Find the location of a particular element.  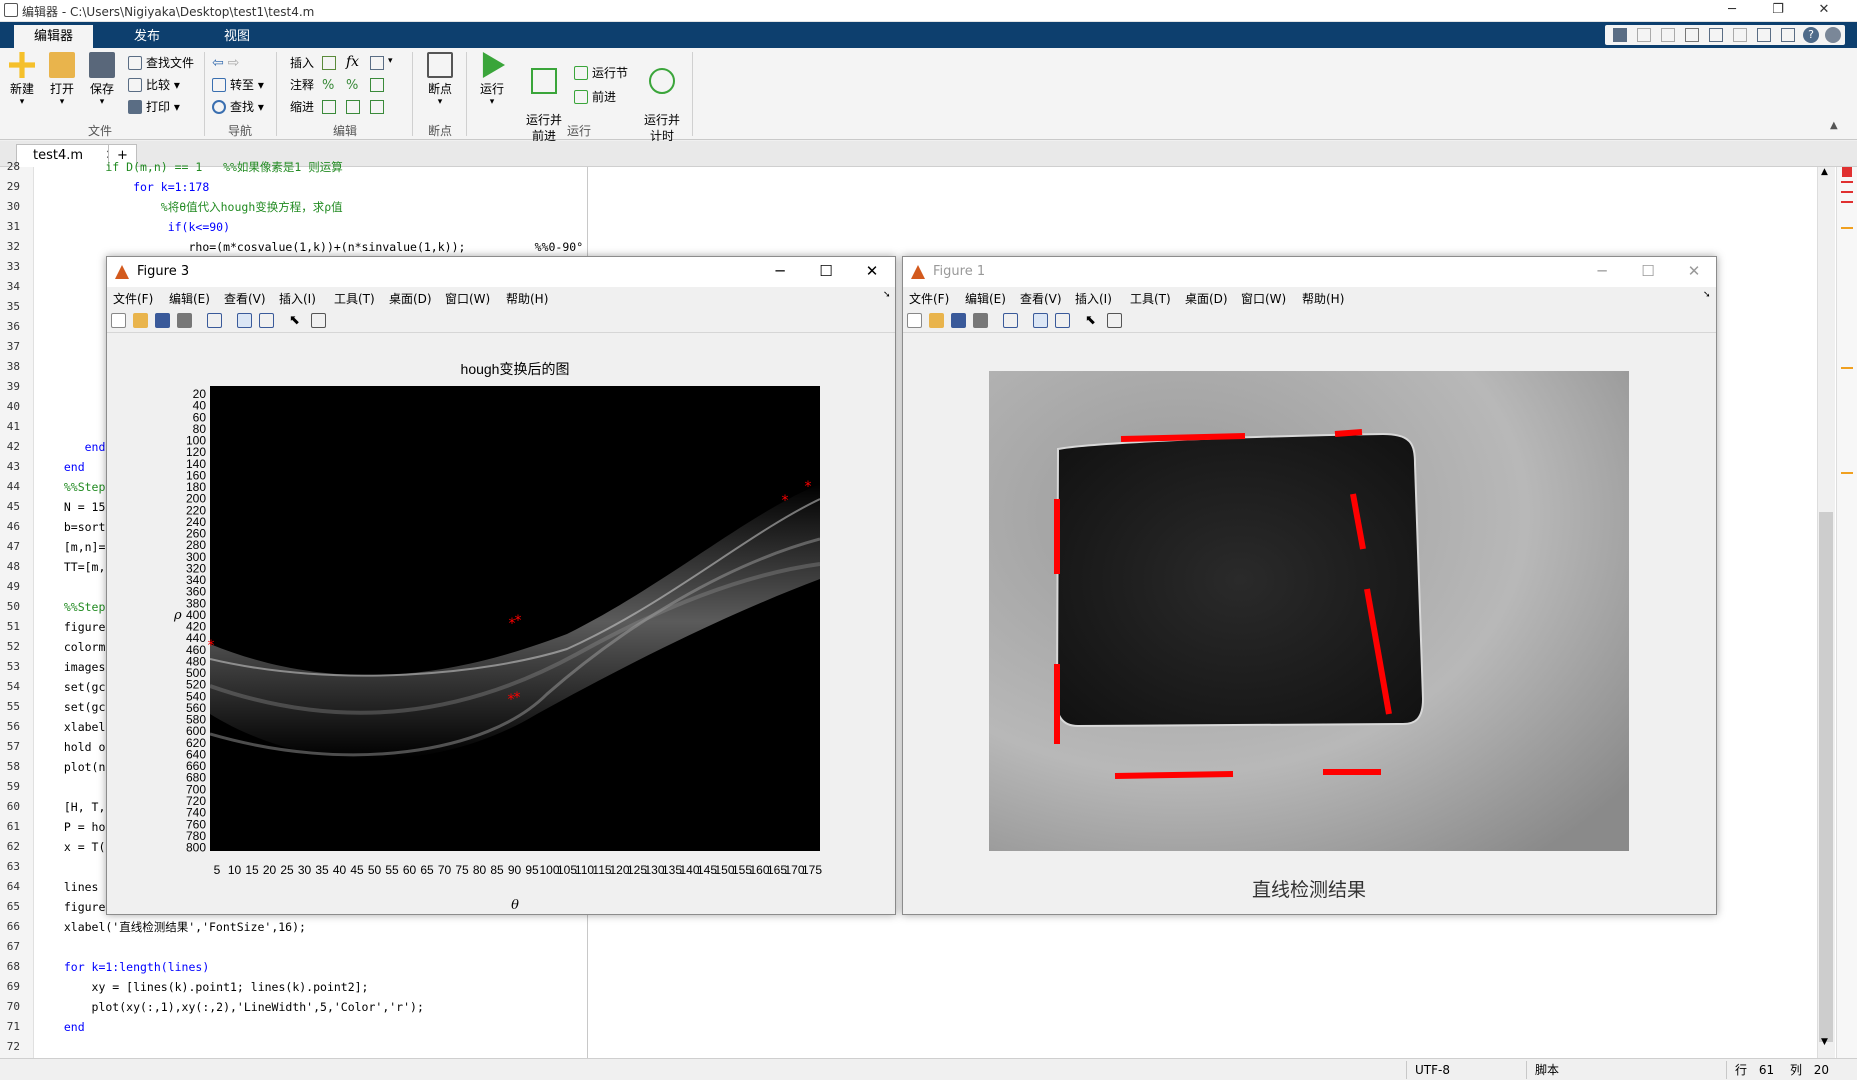

link-plot-icon is located at coordinates (214, 320).